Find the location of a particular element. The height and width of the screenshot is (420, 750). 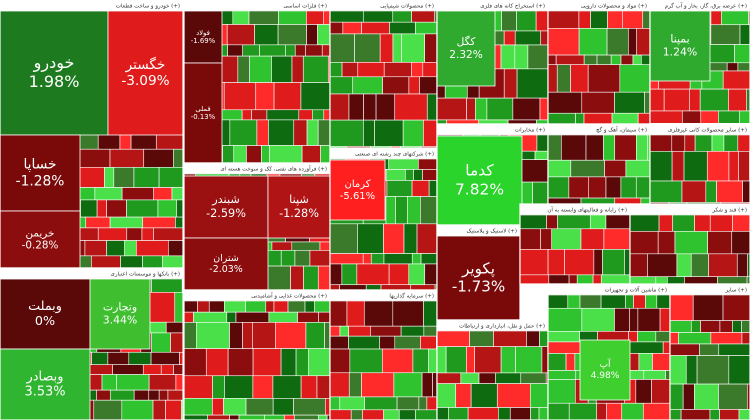

sector-title: فرآورده های نفتی، کک و سوخت هسته ای (+) is located at coordinates (273, 169).